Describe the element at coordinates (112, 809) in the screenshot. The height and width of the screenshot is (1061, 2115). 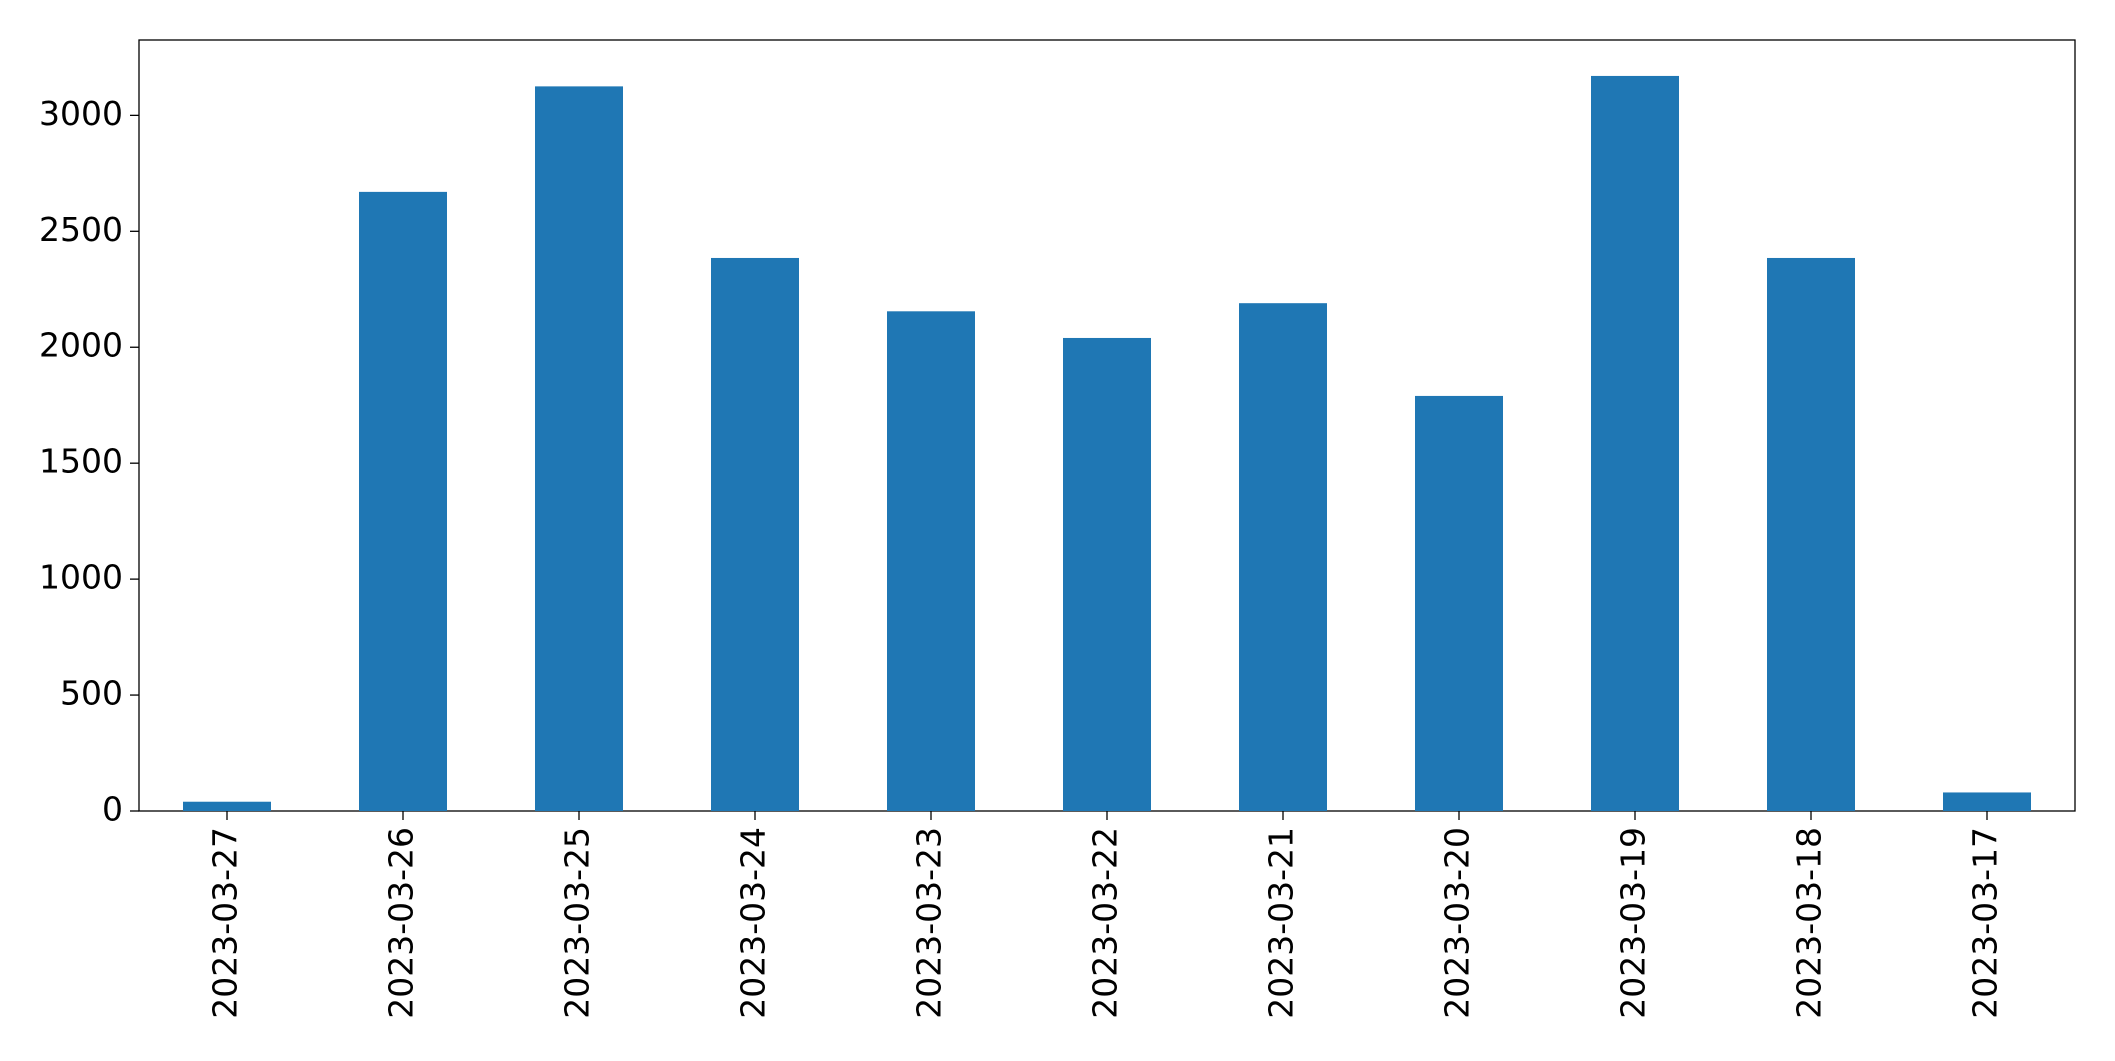
I see `y-tick-label: 0` at that location.